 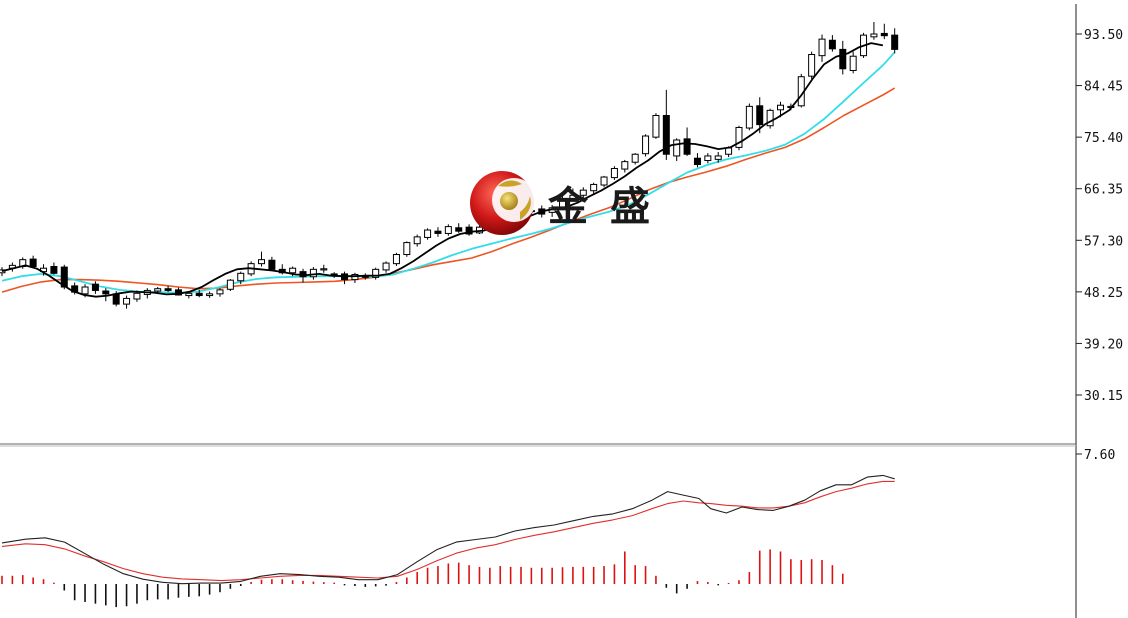 What do you see at coordinates (630, 206) in the screenshot?
I see `logo-char-2: 盛` at bounding box center [630, 206].